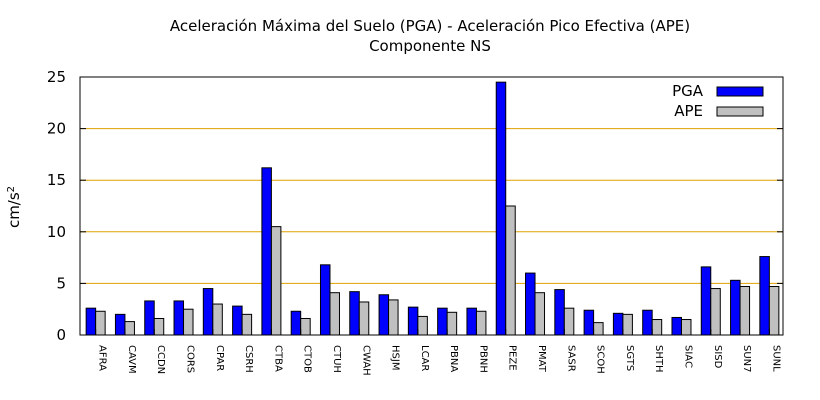 The height and width of the screenshot is (400, 820). I want to click on x-tick-label-lcar: LCAR, so click(424, 358).